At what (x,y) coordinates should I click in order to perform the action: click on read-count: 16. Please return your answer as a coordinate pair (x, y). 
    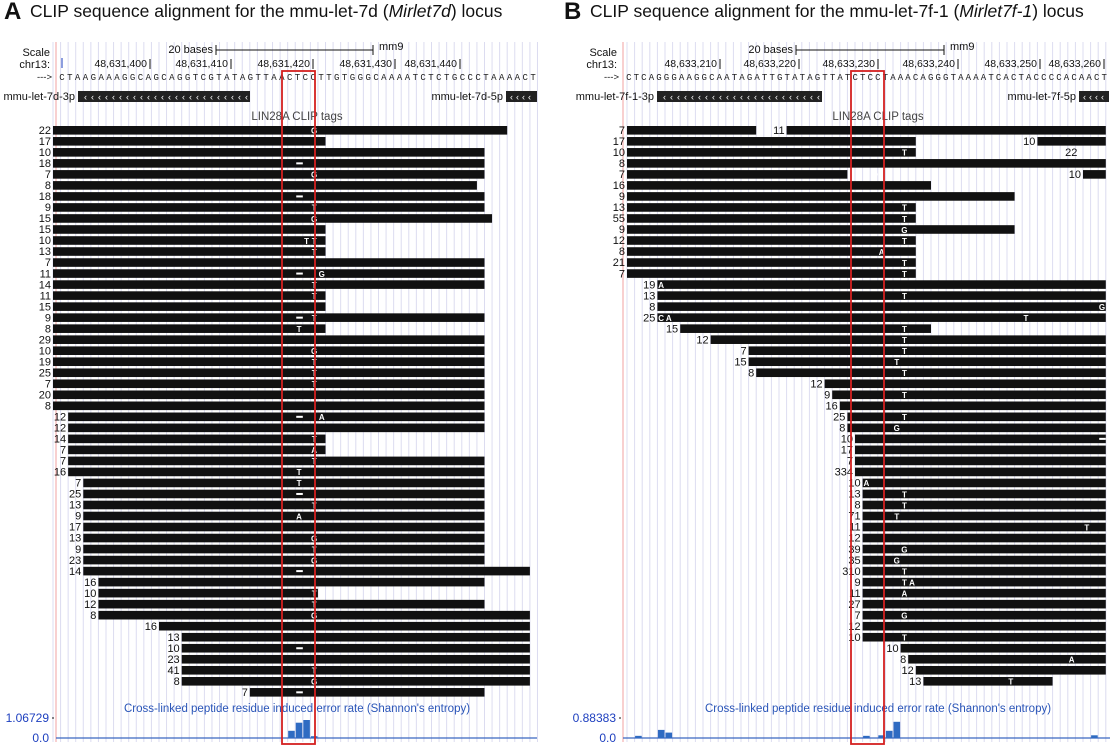
    Looking at the image, I should click on (619, 186).